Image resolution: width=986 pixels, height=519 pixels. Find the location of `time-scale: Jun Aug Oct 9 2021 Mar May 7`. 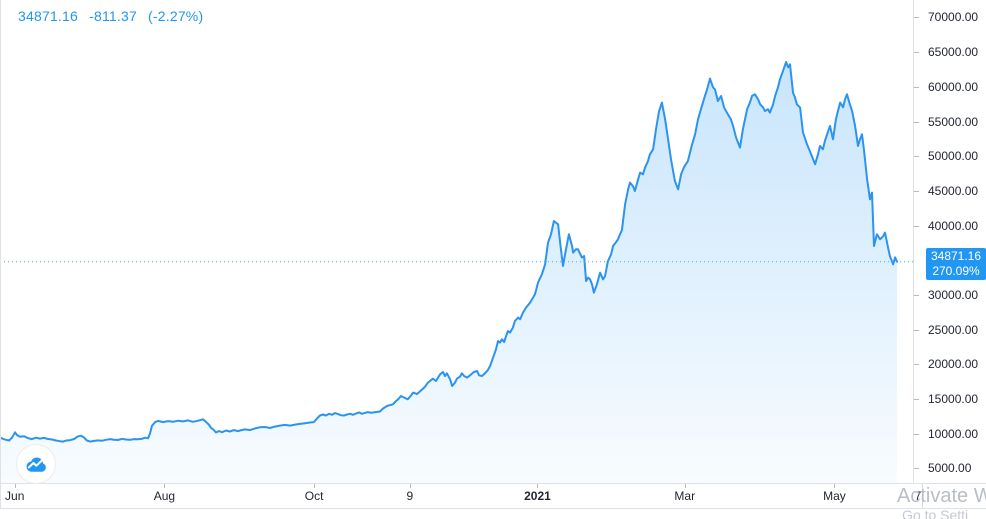

time-scale: Jun Aug Oct 9 2021 Mar May 7 is located at coordinates (493, 495).